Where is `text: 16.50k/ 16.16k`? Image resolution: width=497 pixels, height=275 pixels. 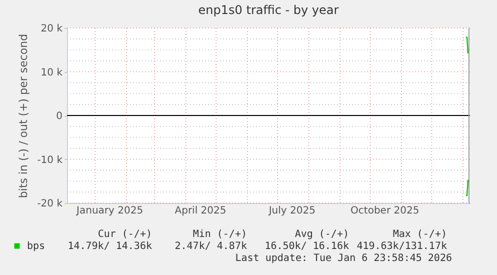 text: 16.50k/ 16.16k is located at coordinates (306, 246).